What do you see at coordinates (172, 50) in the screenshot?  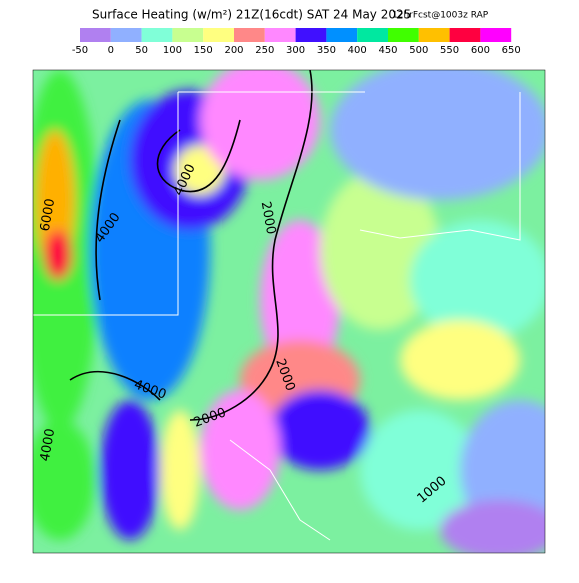 I see `colorbar-label: 100` at bounding box center [172, 50].